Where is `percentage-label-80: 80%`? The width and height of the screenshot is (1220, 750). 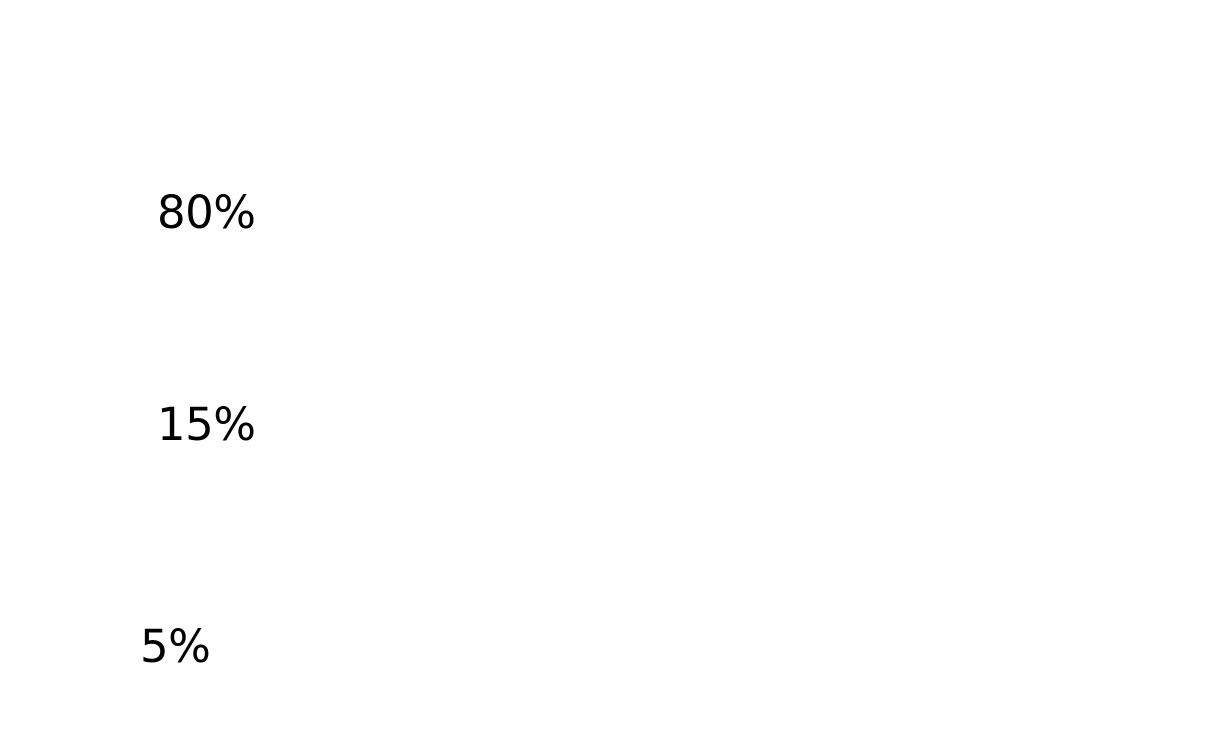
percentage-label-80: 80% is located at coordinates (206, 212).